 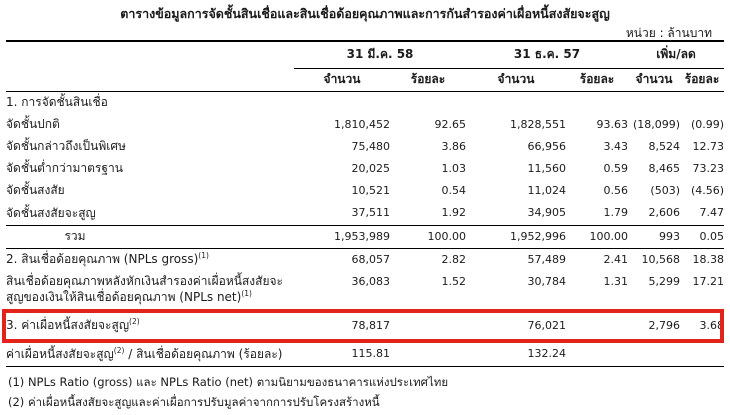 What do you see at coordinates (454, 190) in the screenshot?
I see `cell: 0.54` at bounding box center [454, 190].